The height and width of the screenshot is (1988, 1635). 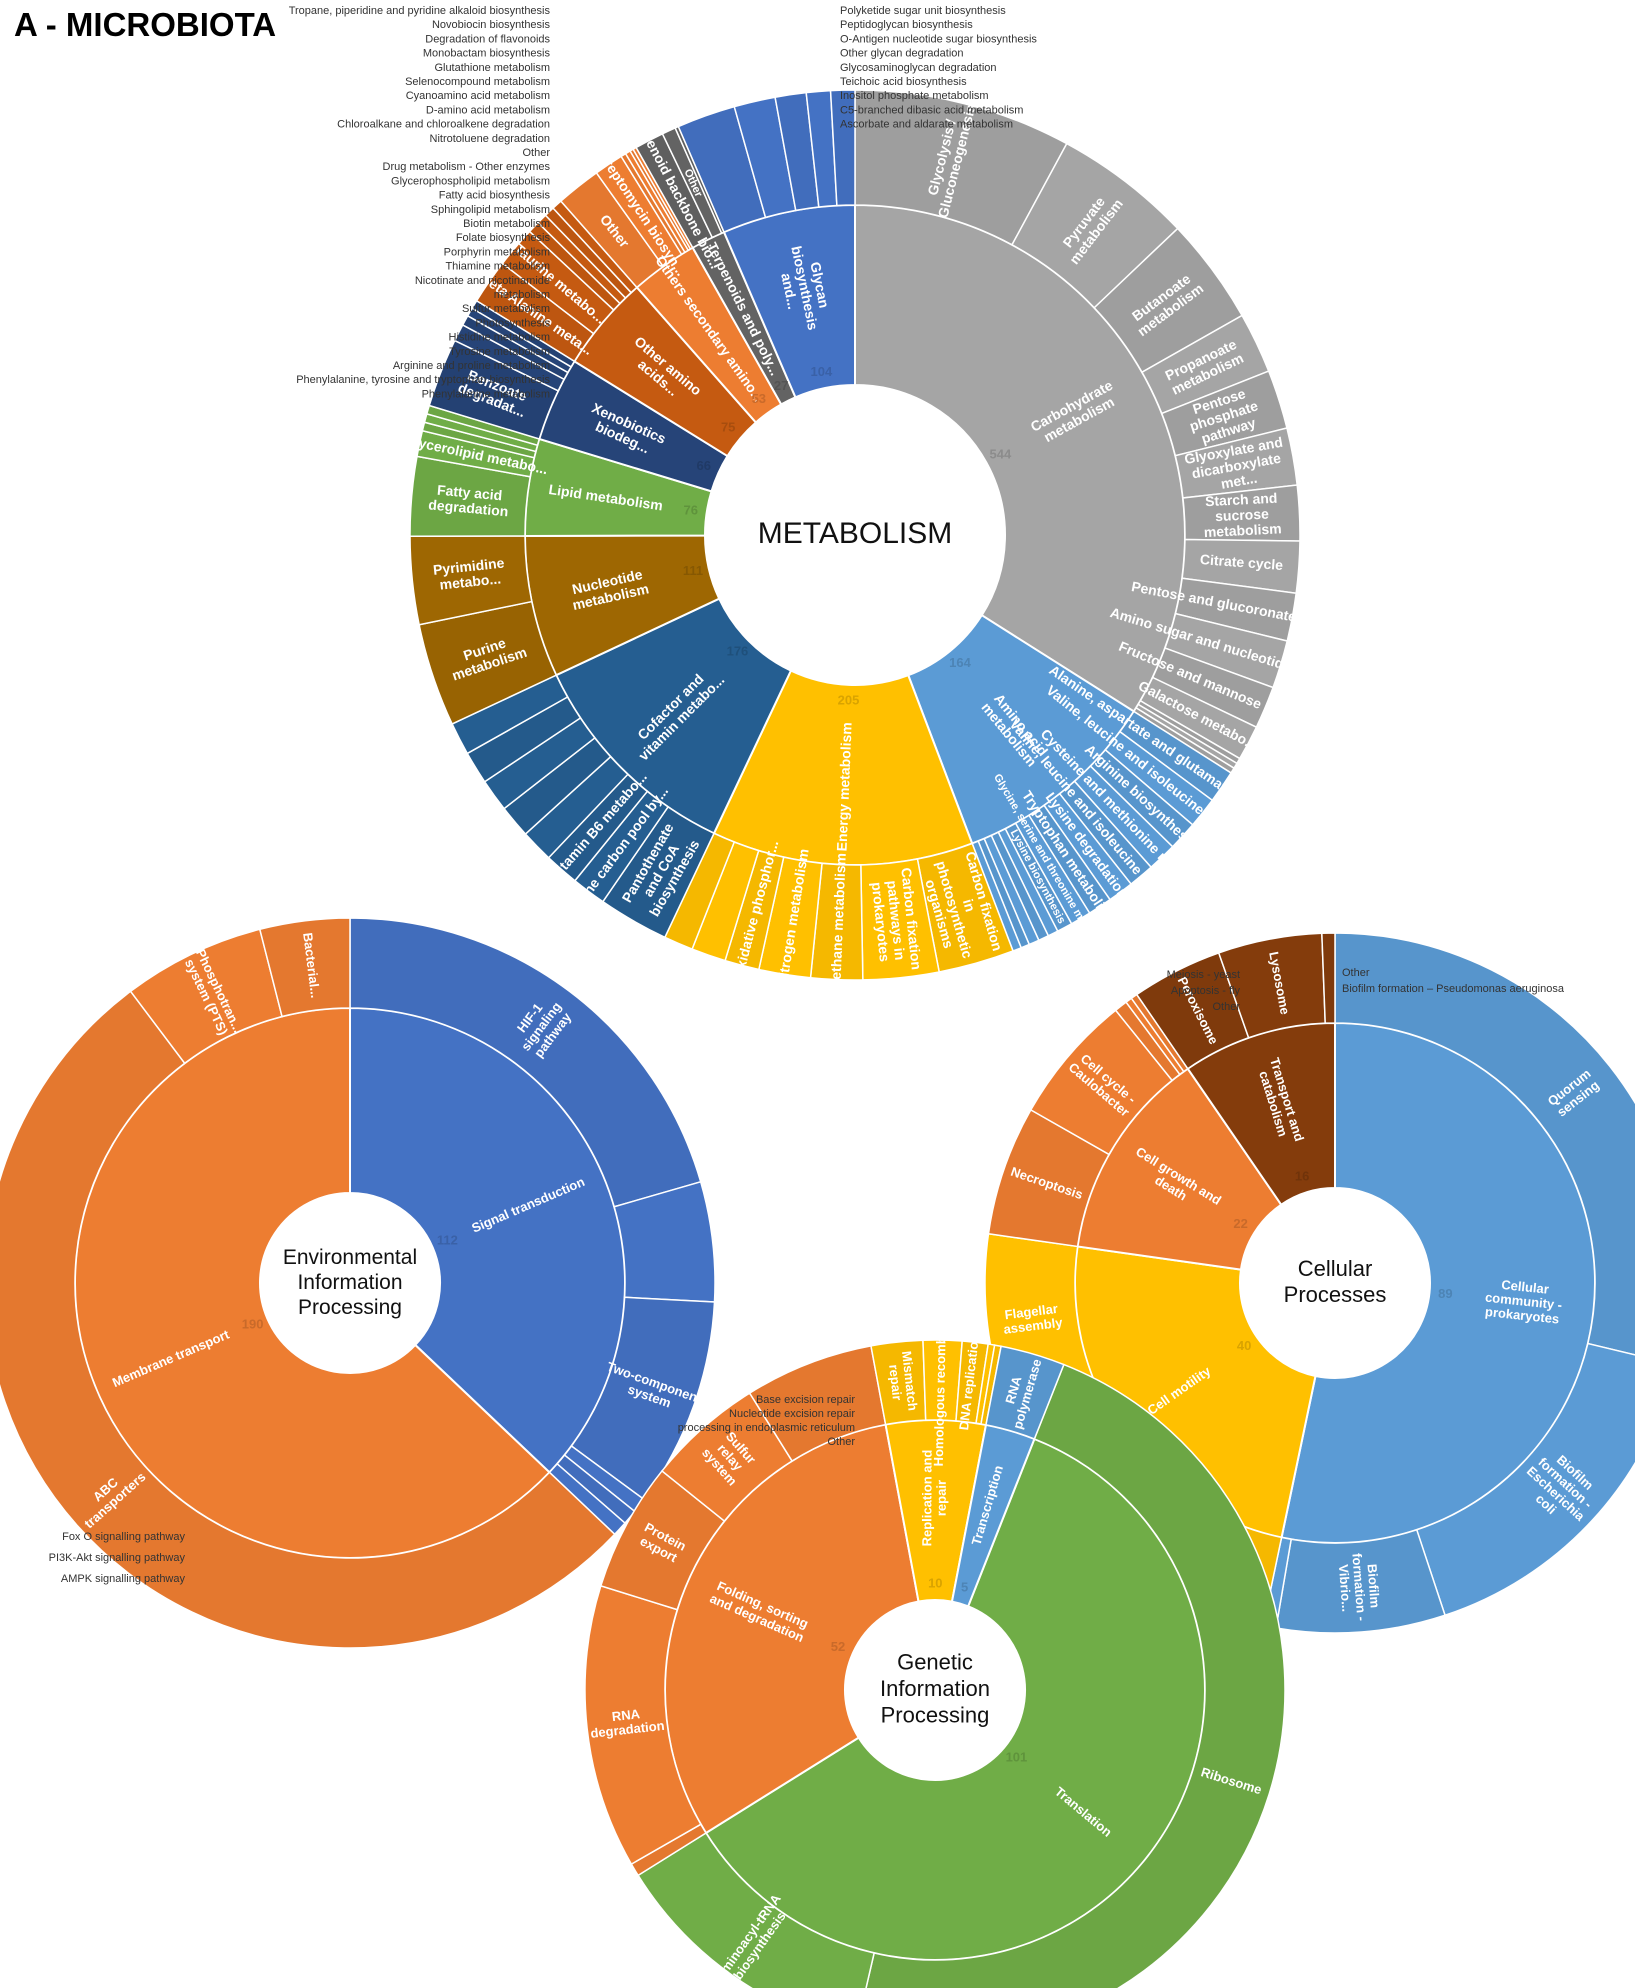 What do you see at coordinates (704, 465) in the screenshot?
I see `inner-value-xenobiotics-biodeg: 66` at bounding box center [704, 465].